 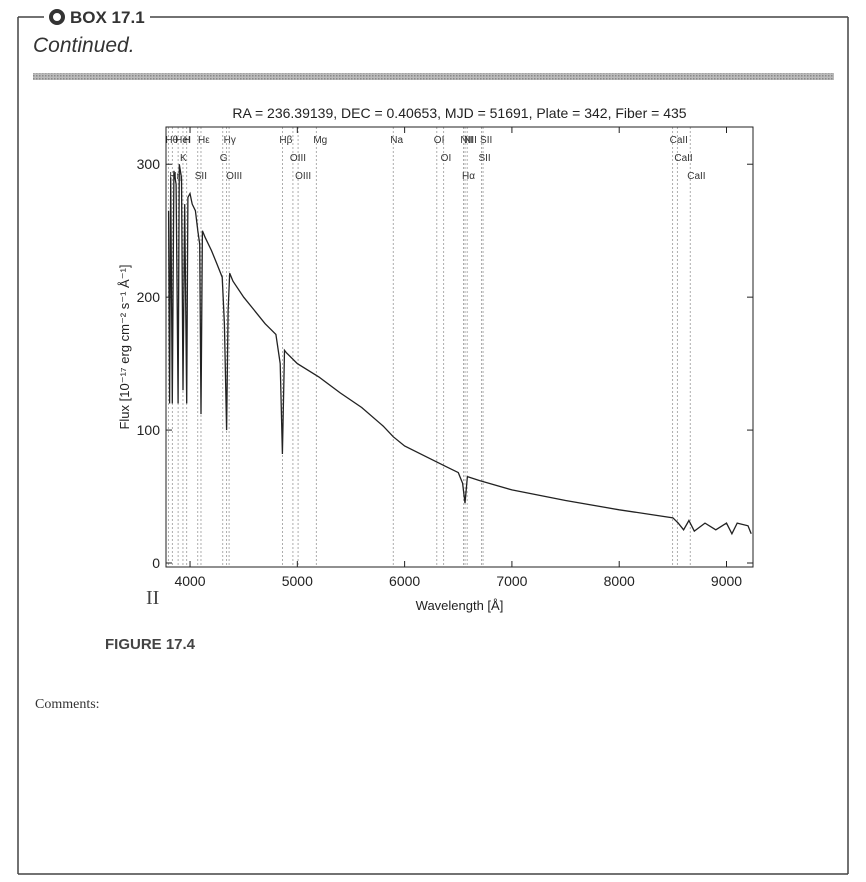 What do you see at coordinates (183, 140) in the screenshot?
I see `line-label: HeI` at bounding box center [183, 140].